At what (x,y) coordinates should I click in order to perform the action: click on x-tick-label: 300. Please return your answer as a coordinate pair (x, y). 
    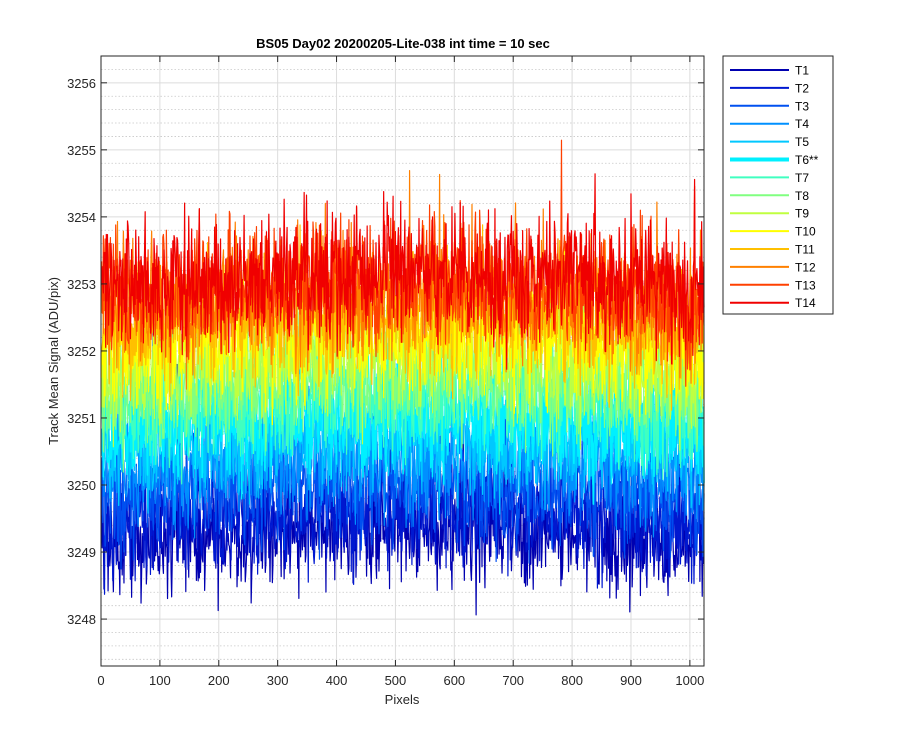
    Looking at the image, I should click on (278, 680).